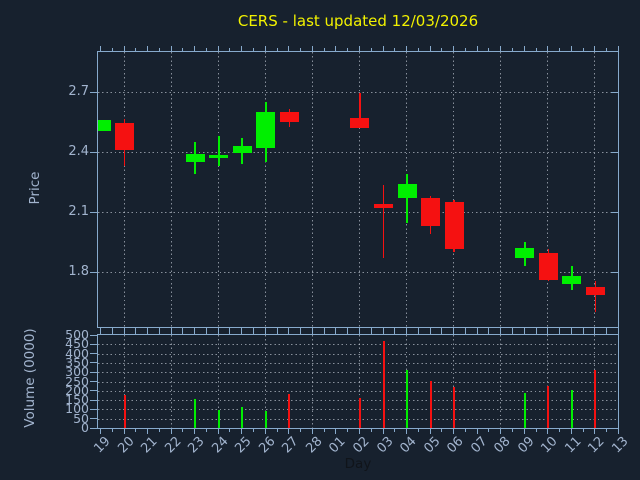 The image size is (640, 480). I want to click on volume-tick-label: 400, so click(77, 353).